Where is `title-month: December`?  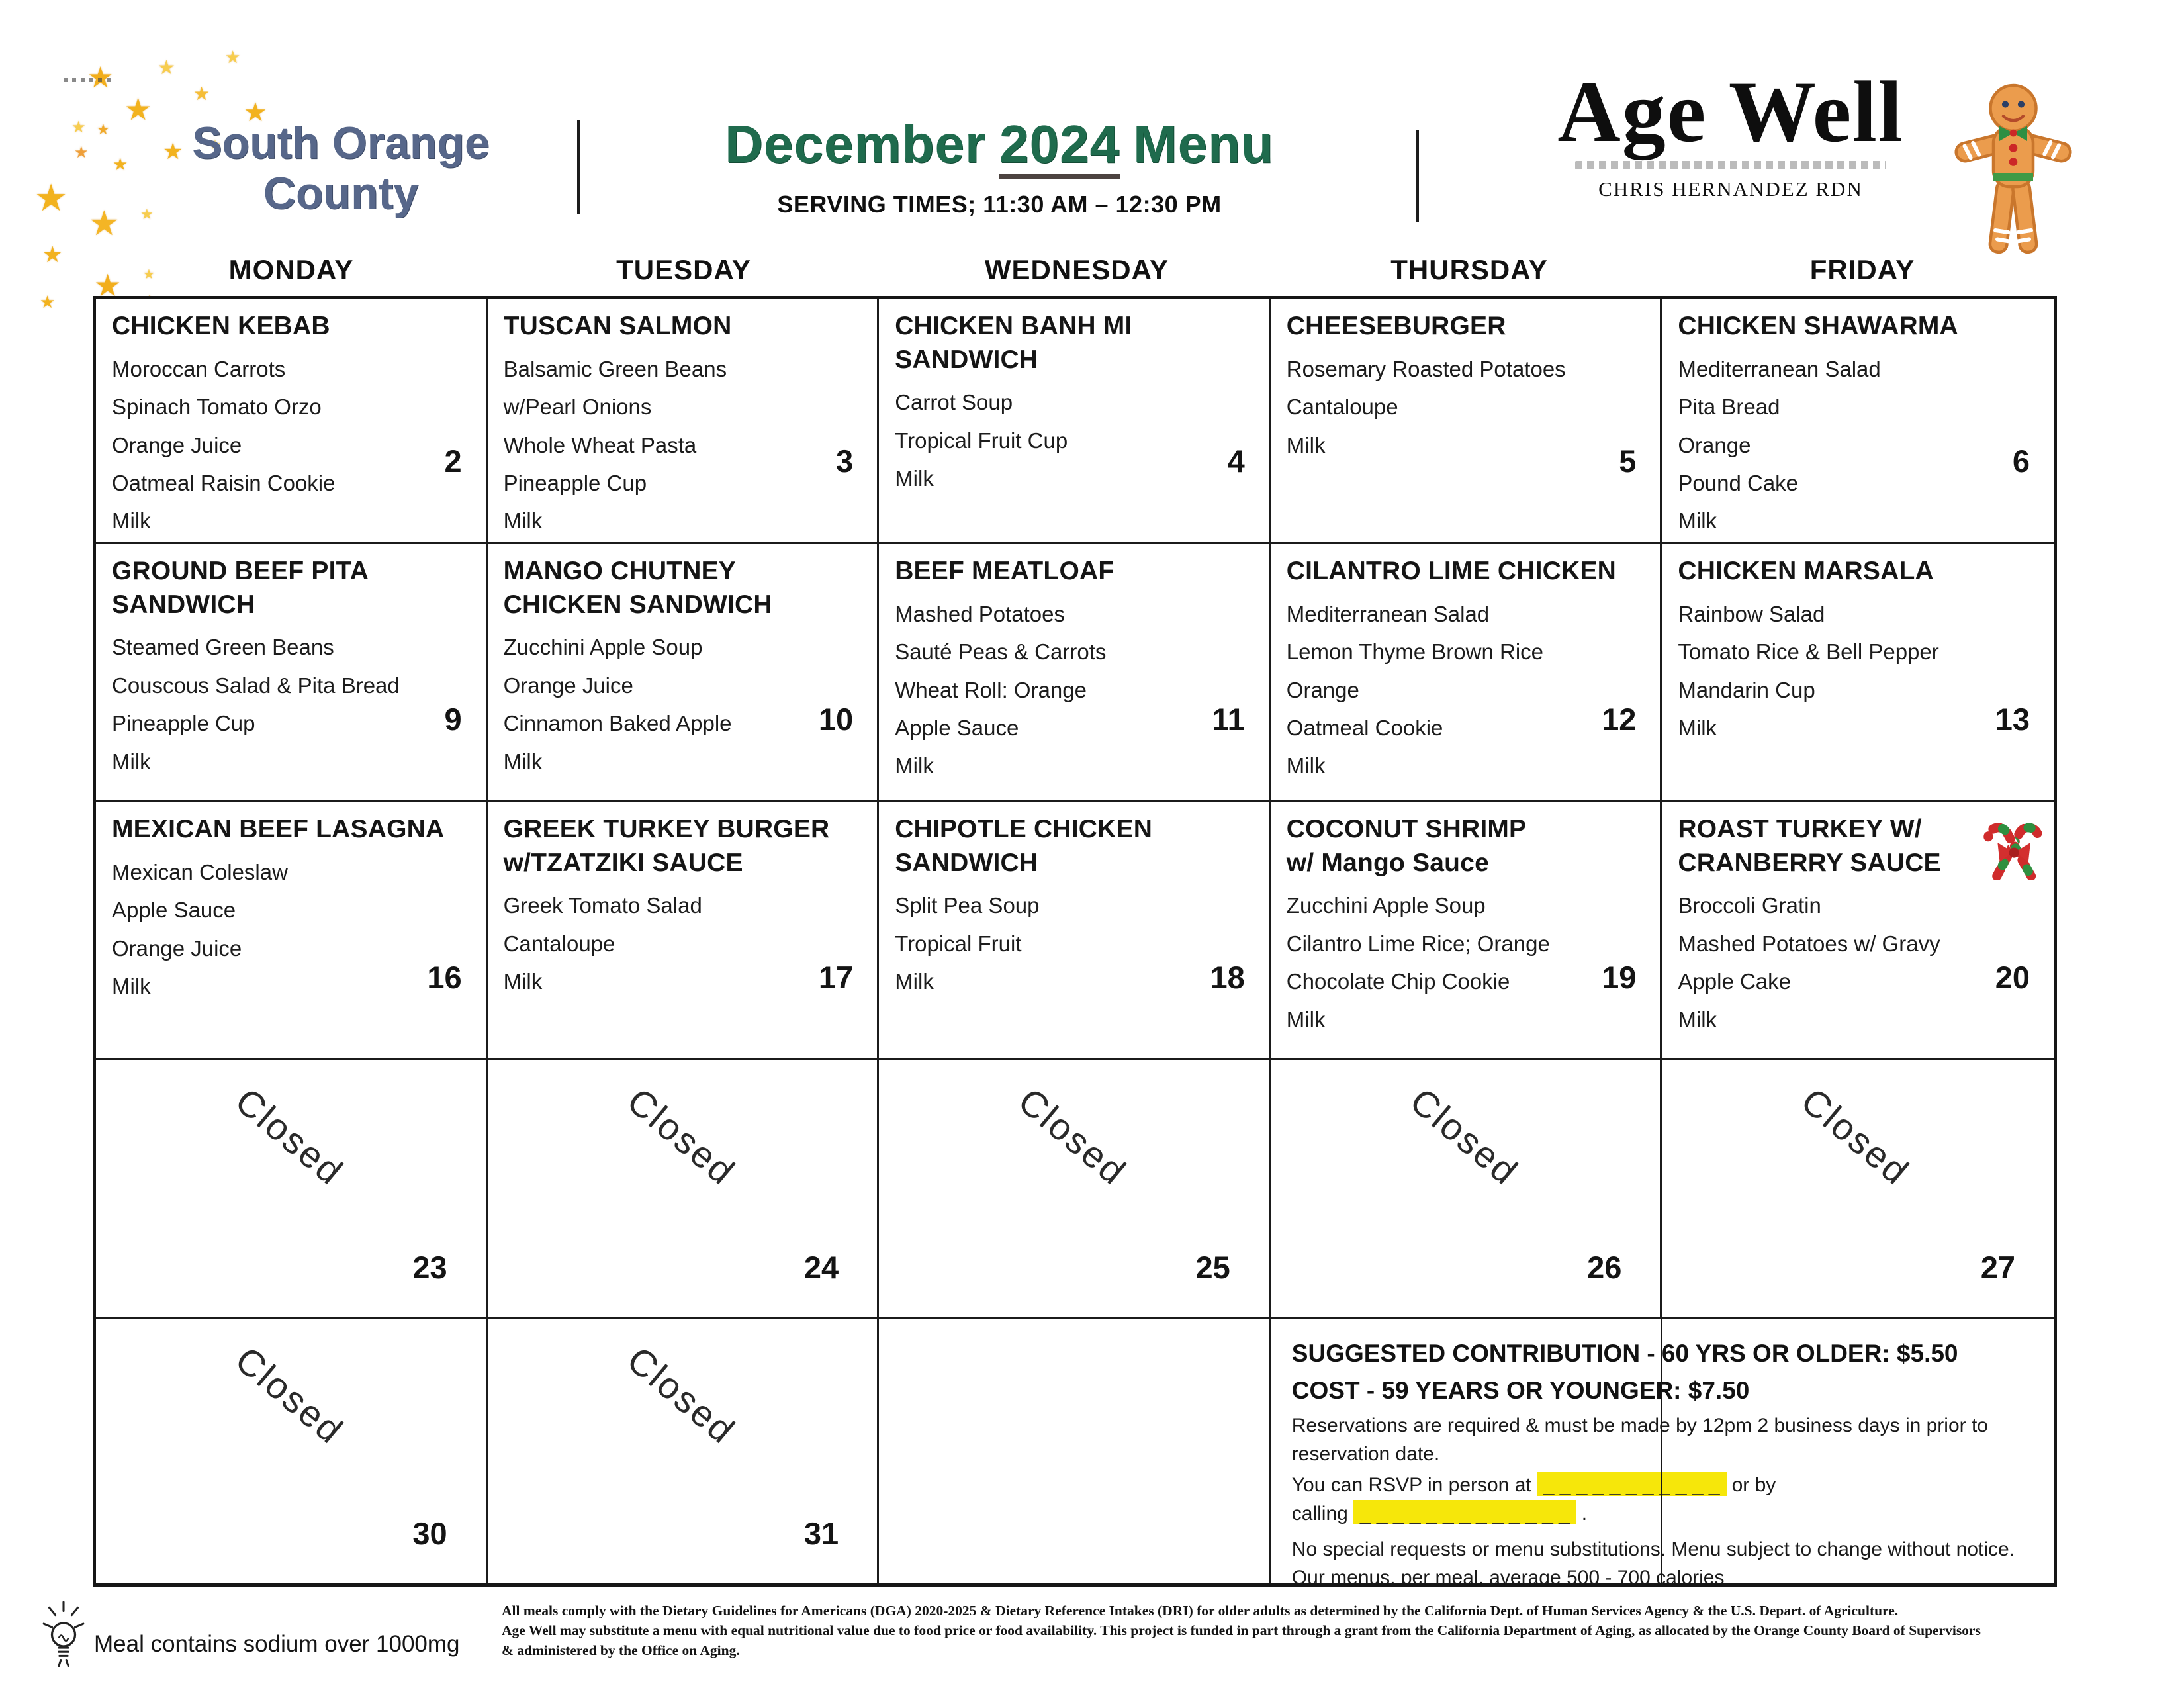
title-month: December is located at coordinates (856, 144).